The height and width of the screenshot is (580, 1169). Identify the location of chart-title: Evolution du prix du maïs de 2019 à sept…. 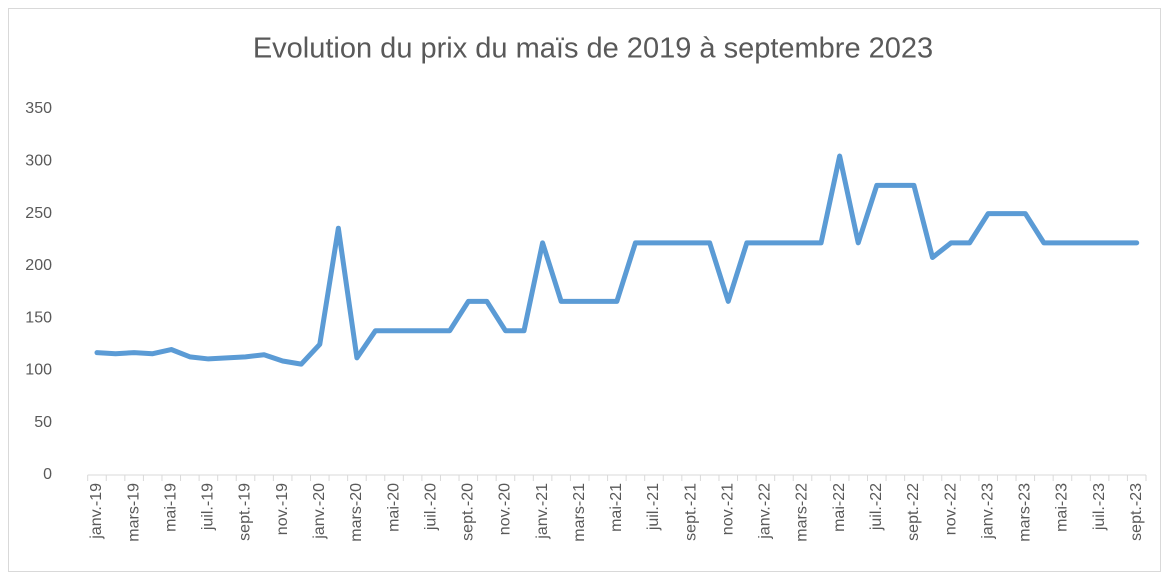
(593, 49).